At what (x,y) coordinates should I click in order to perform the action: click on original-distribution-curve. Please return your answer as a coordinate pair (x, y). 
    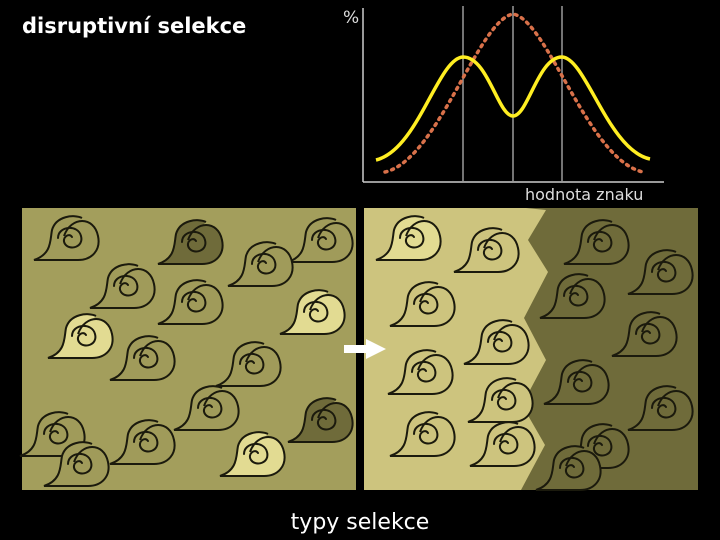
    Looking at the image, I should click on (514, 93).